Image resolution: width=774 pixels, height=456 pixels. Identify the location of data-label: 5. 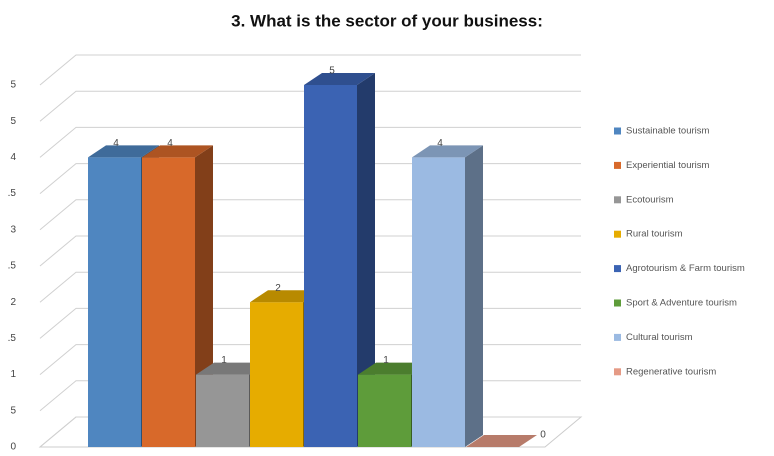
(332, 71).